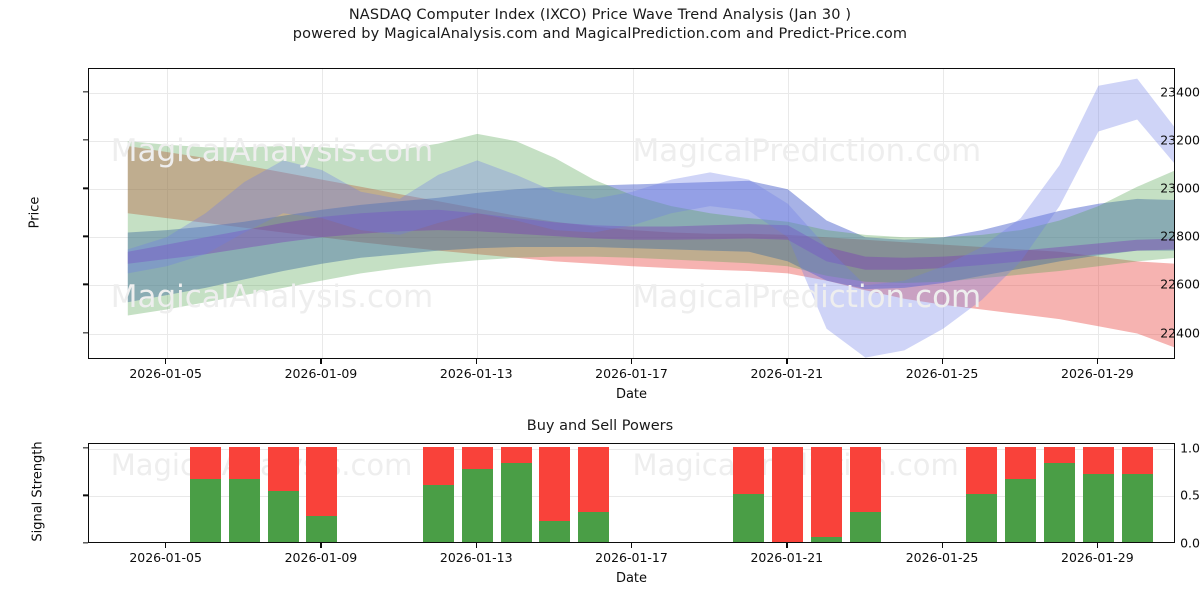 This screenshot has height=600, width=1200. Describe the element at coordinates (1180, 140) in the screenshot. I see `price-y-tick-label: 23200` at that location.